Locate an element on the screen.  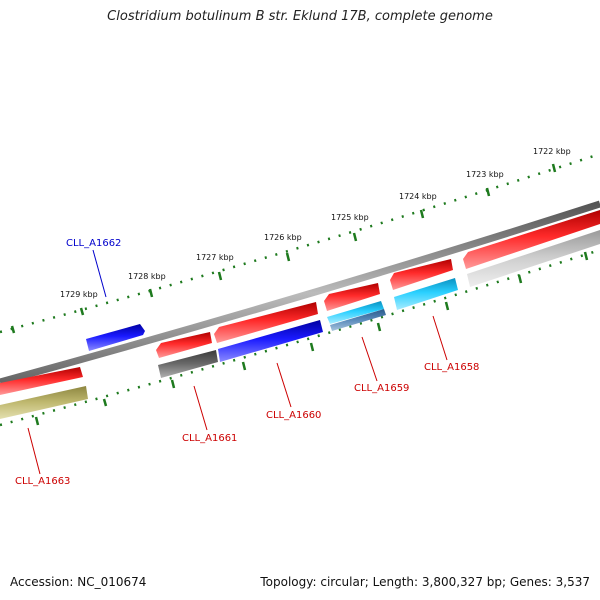
tick-label-1729: 1729 kbp is located at coordinates (79, 294).